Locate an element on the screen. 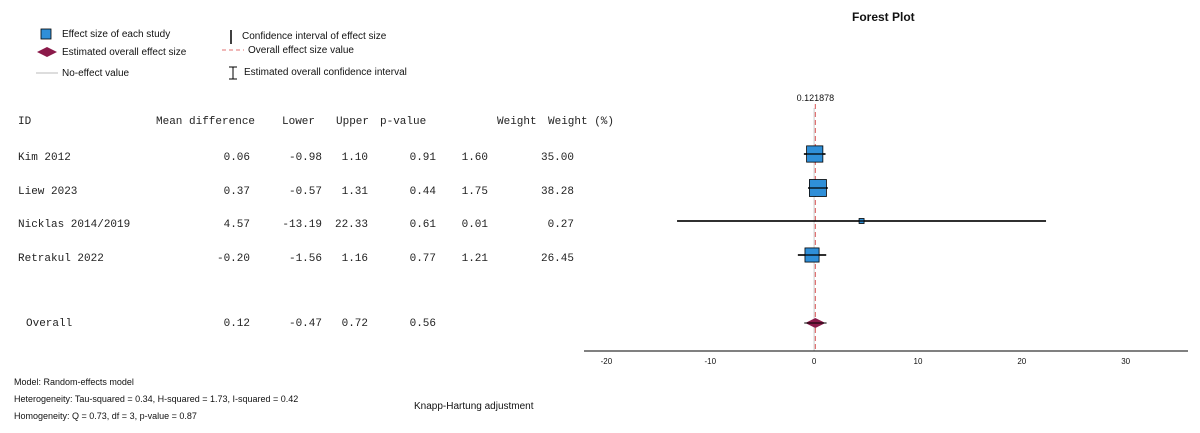  x-tick-label: 0 is located at coordinates (814, 361).